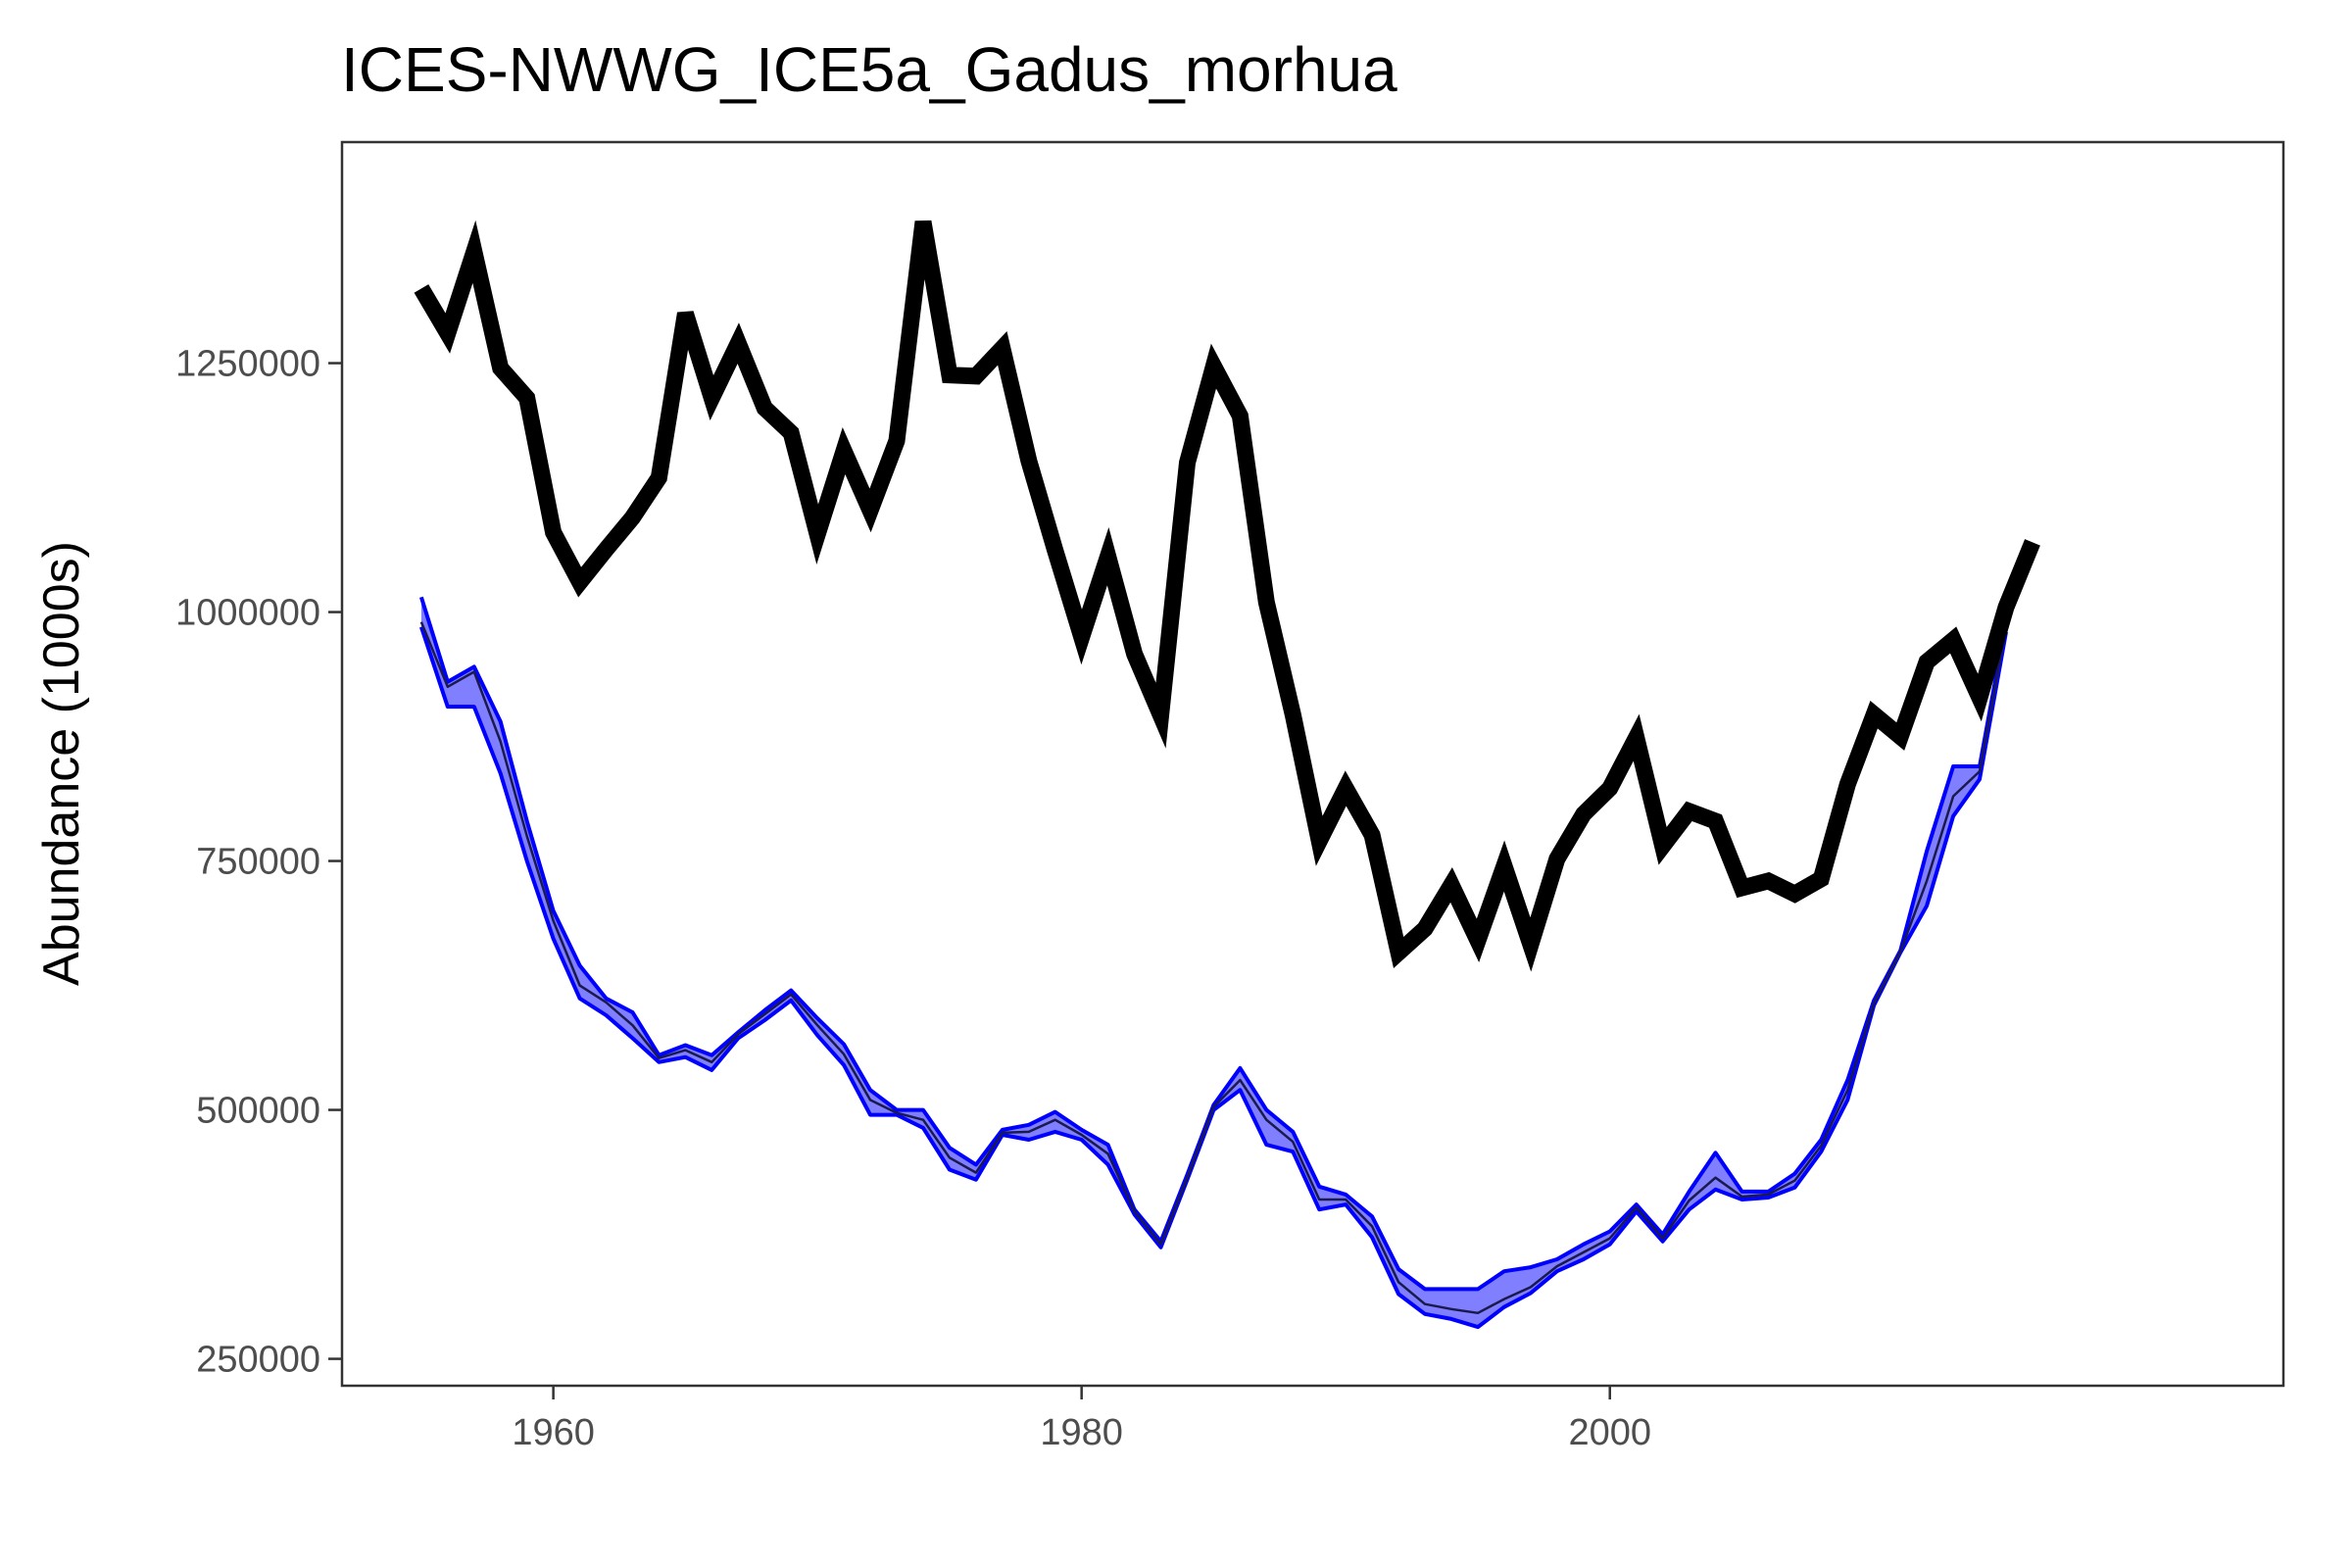 This screenshot has height=1568, width=2352. What do you see at coordinates (61, 763) in the screenshot?
I see `y-axis-label: Abundance (1000s)` at bounding box center [61, 763].